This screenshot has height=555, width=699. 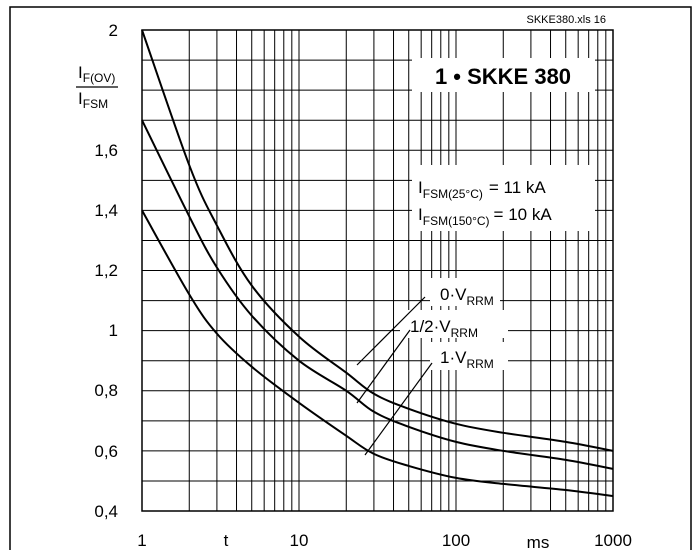 What do you see at coordinates (93, 100) in the screenshot?
I see `y-axis-label-denominator: IFSM` at bounding box center [93, 100].